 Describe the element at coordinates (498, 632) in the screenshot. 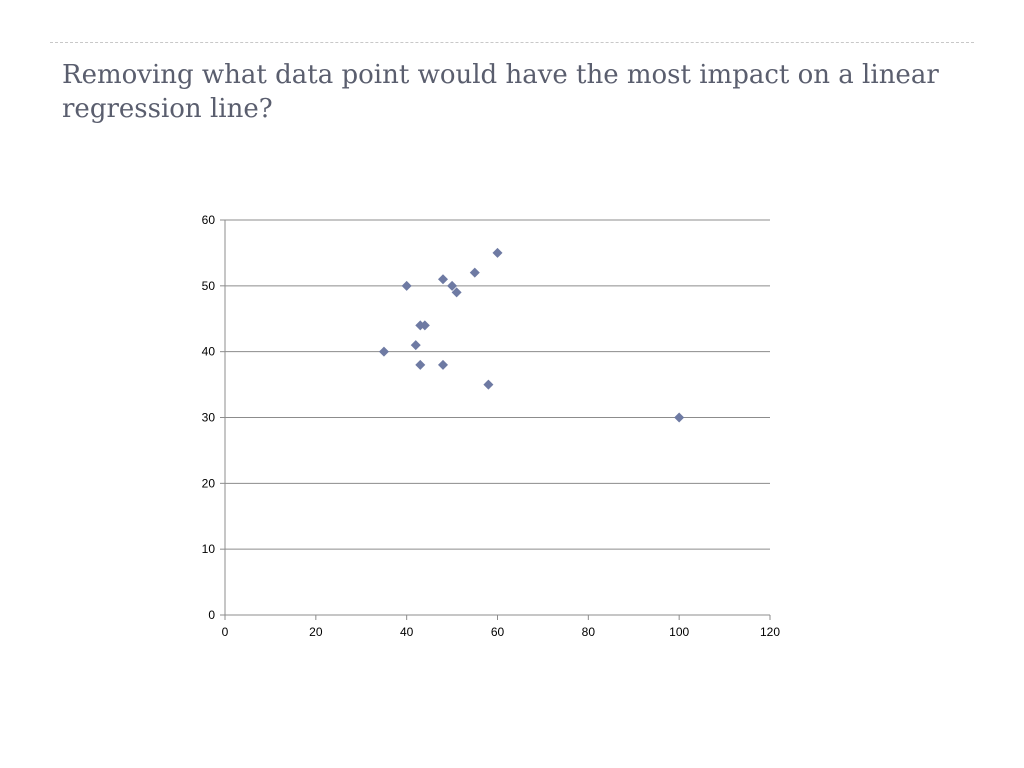

I see `x-tick-label: 60` at that location.